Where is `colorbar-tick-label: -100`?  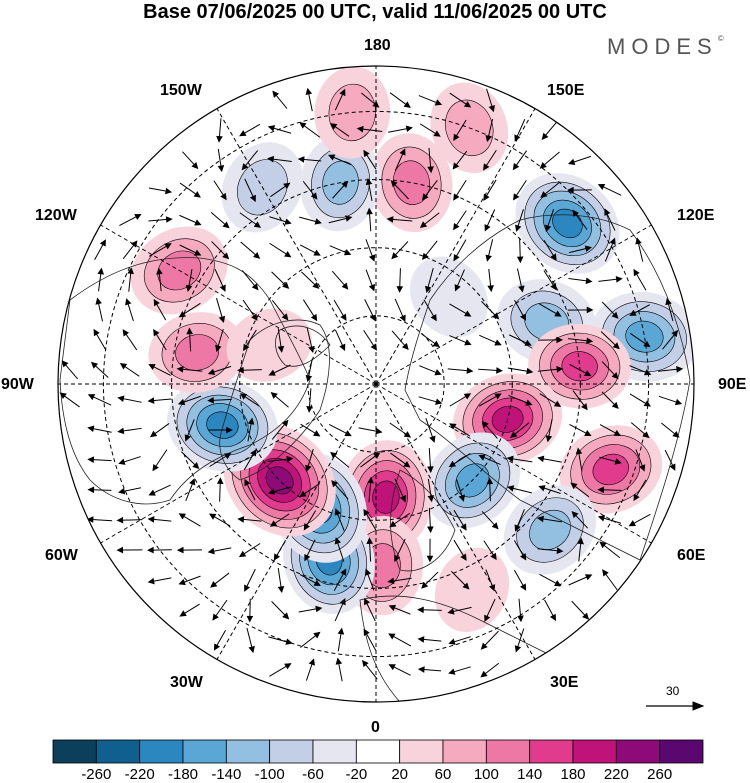 colorbar-tick-label: -100 is located at coordinates (270, 774).